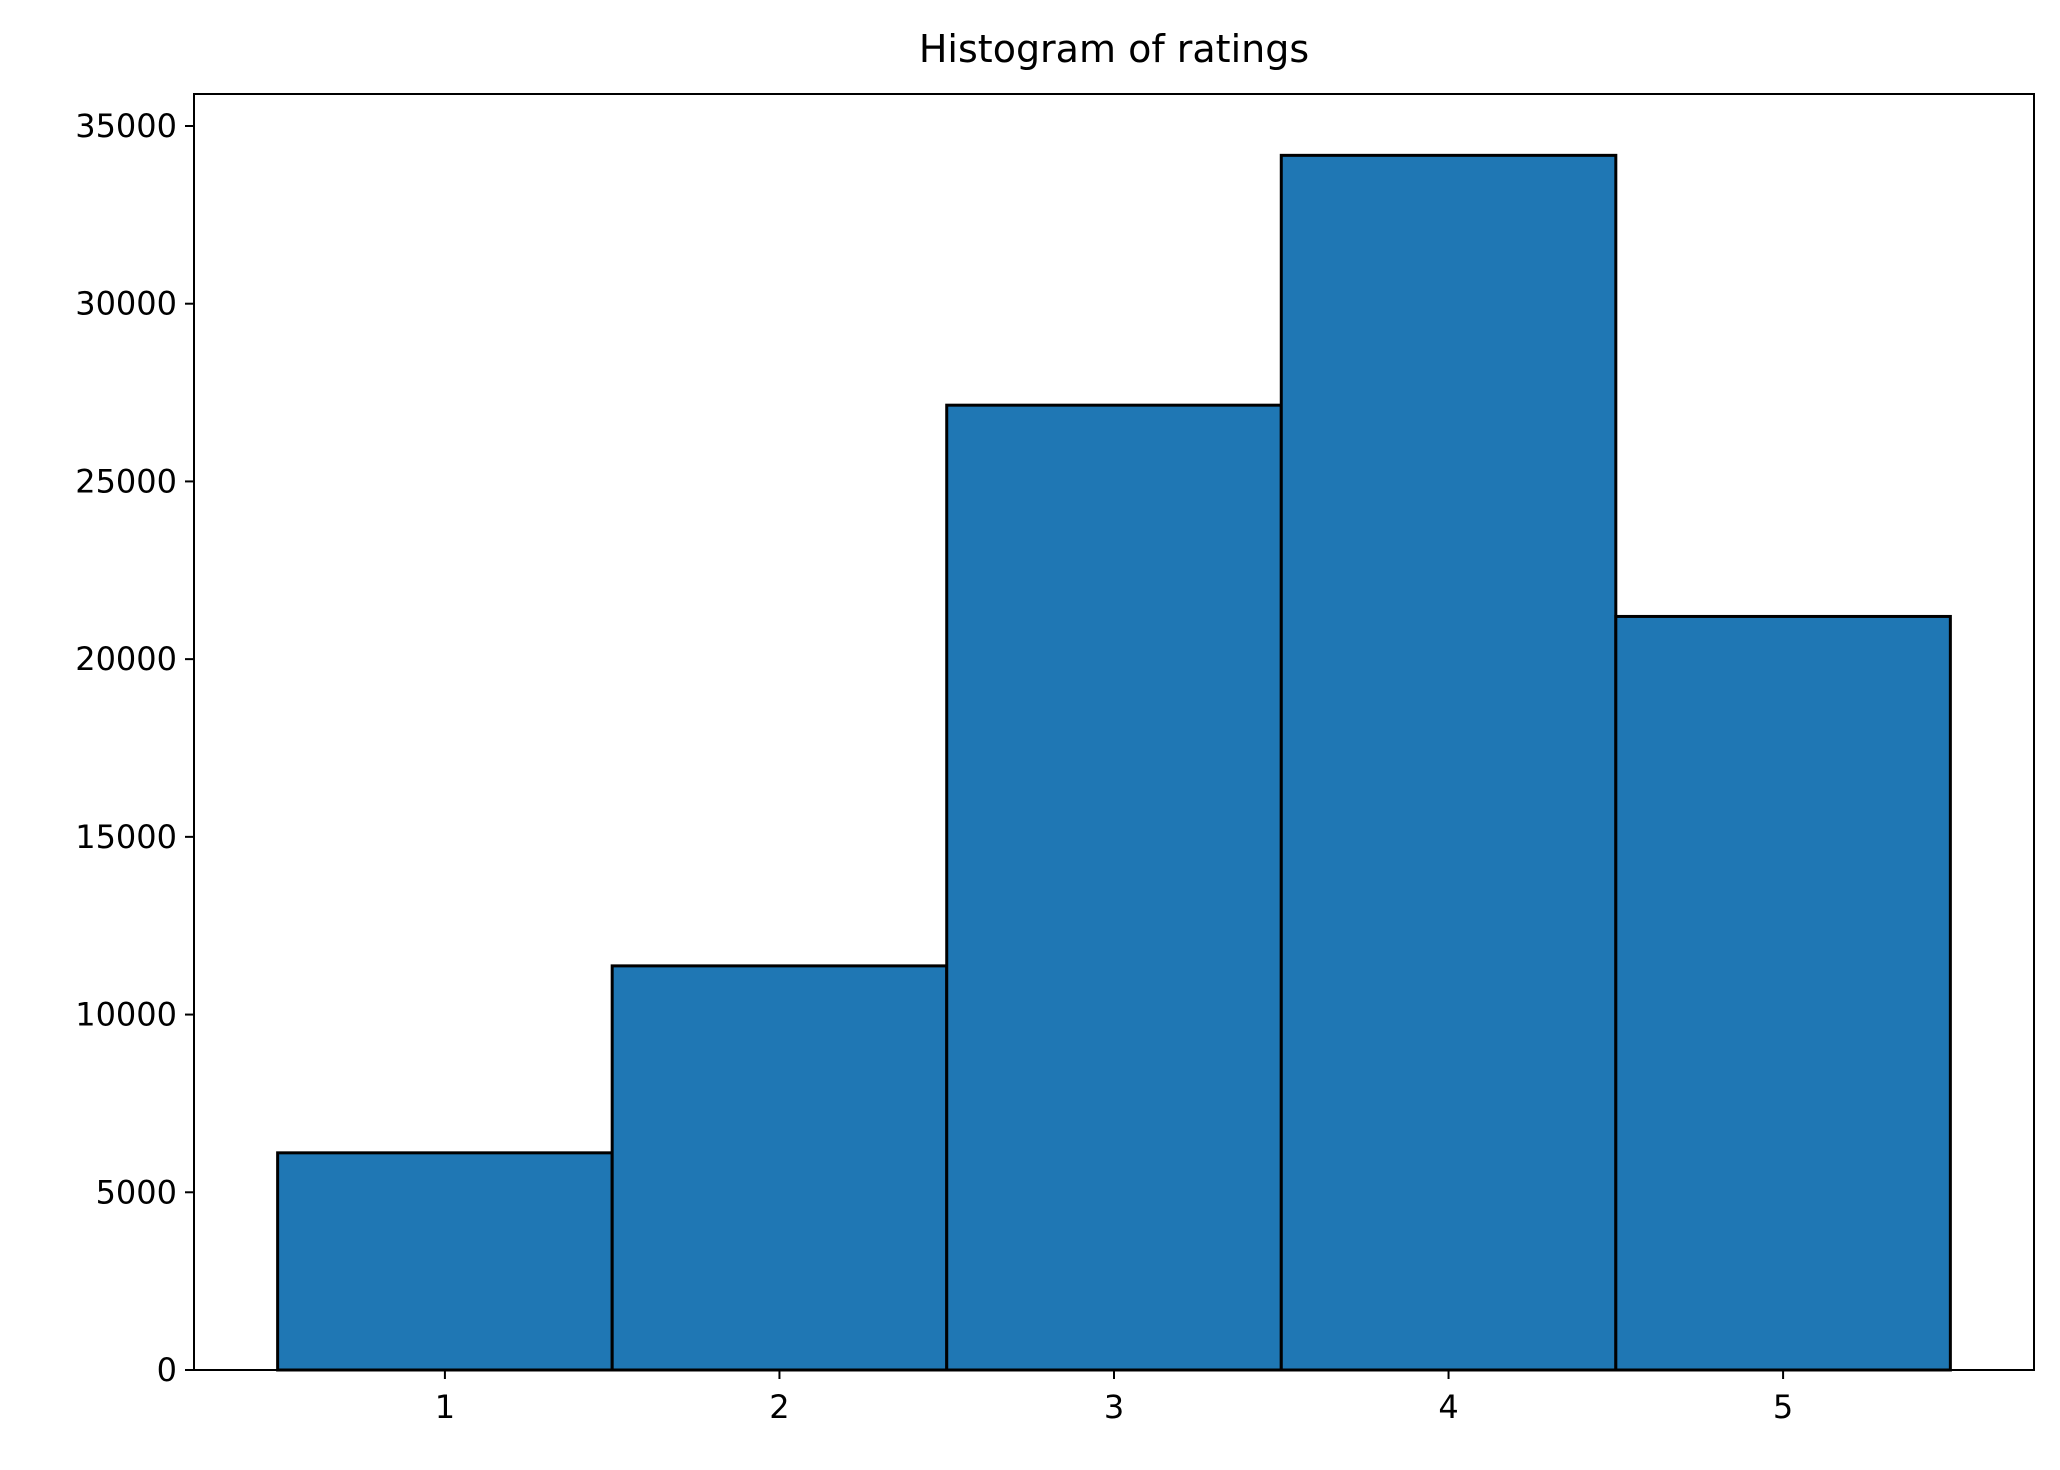 The image size is (2060, 1470). I want to click on x-tick-label: 5, so click(1783, 1407).